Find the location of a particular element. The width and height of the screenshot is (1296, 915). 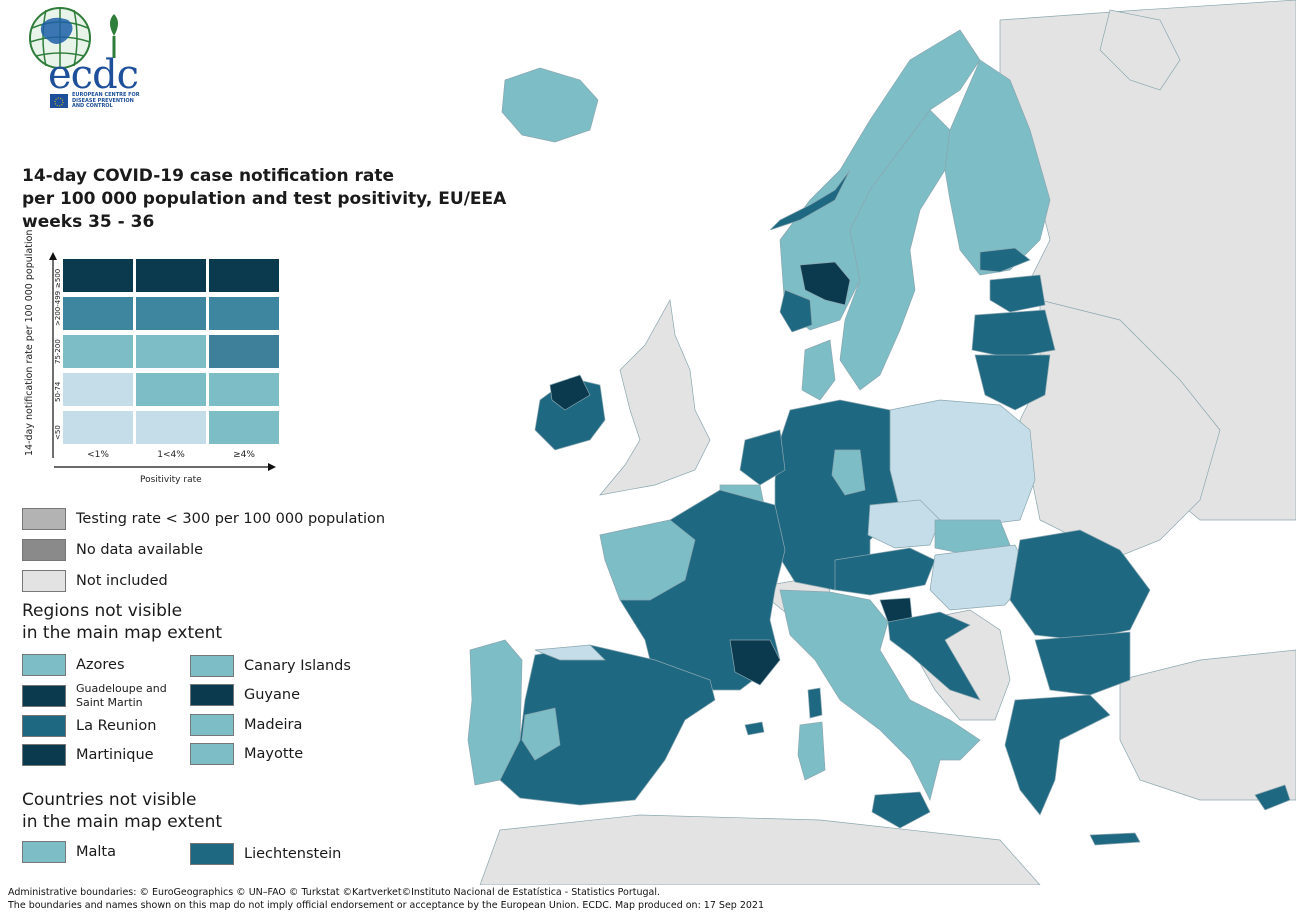

column-label: ≥4% is located at coordinates (244, 455).